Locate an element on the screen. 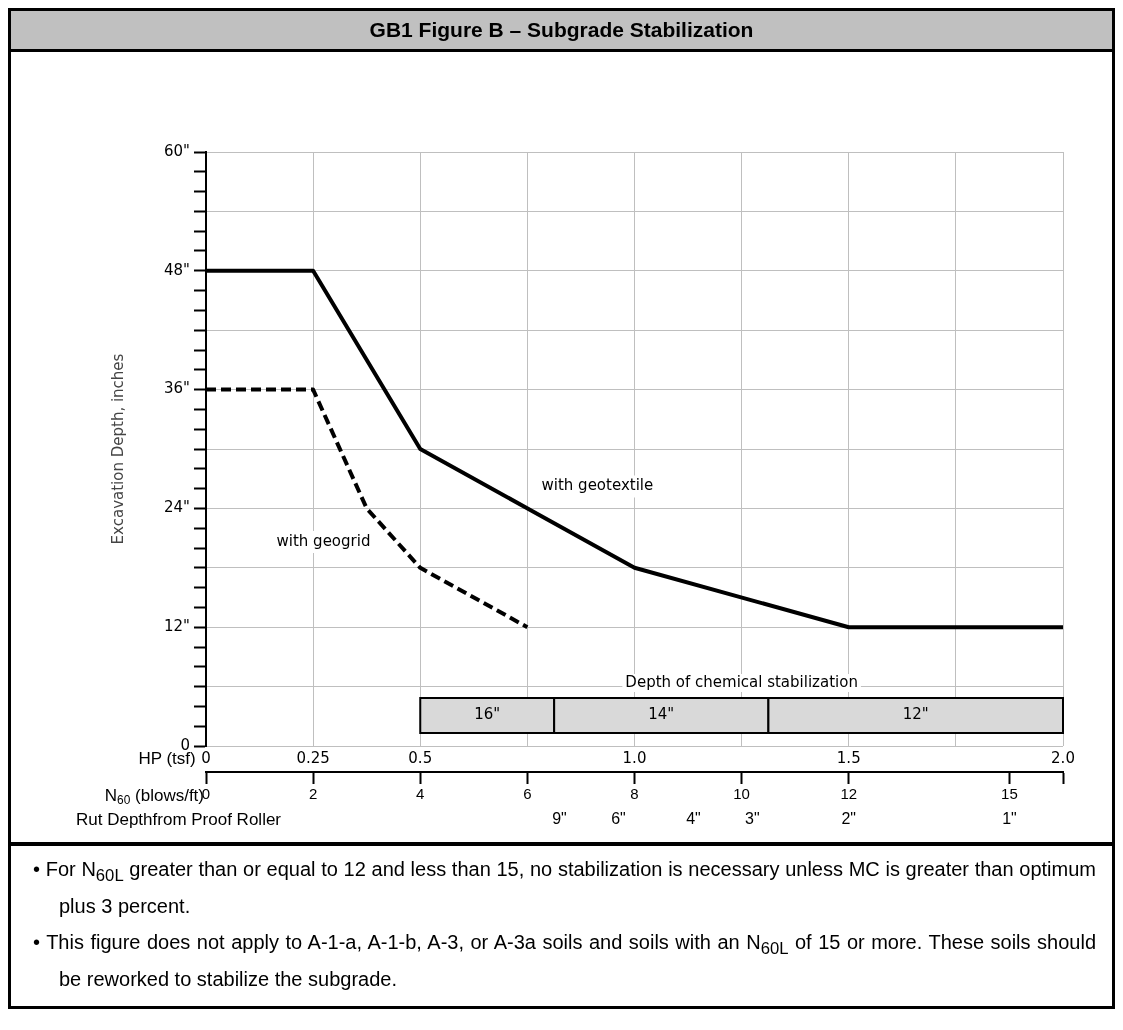 The image size is (1123, 1030). chart-title: GB1 Figure B – Subgrade Stabilization is located at coordinates (561, 31).